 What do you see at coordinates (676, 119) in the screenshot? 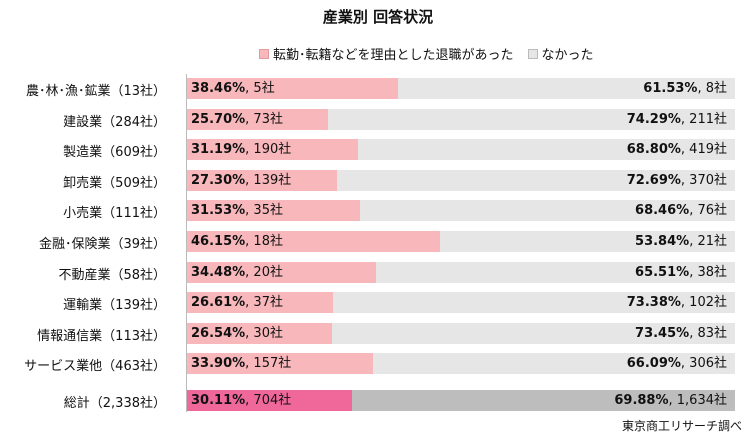
I see `data-label-series-2: 74.29%, 211社` at bounding box center [676, 119].